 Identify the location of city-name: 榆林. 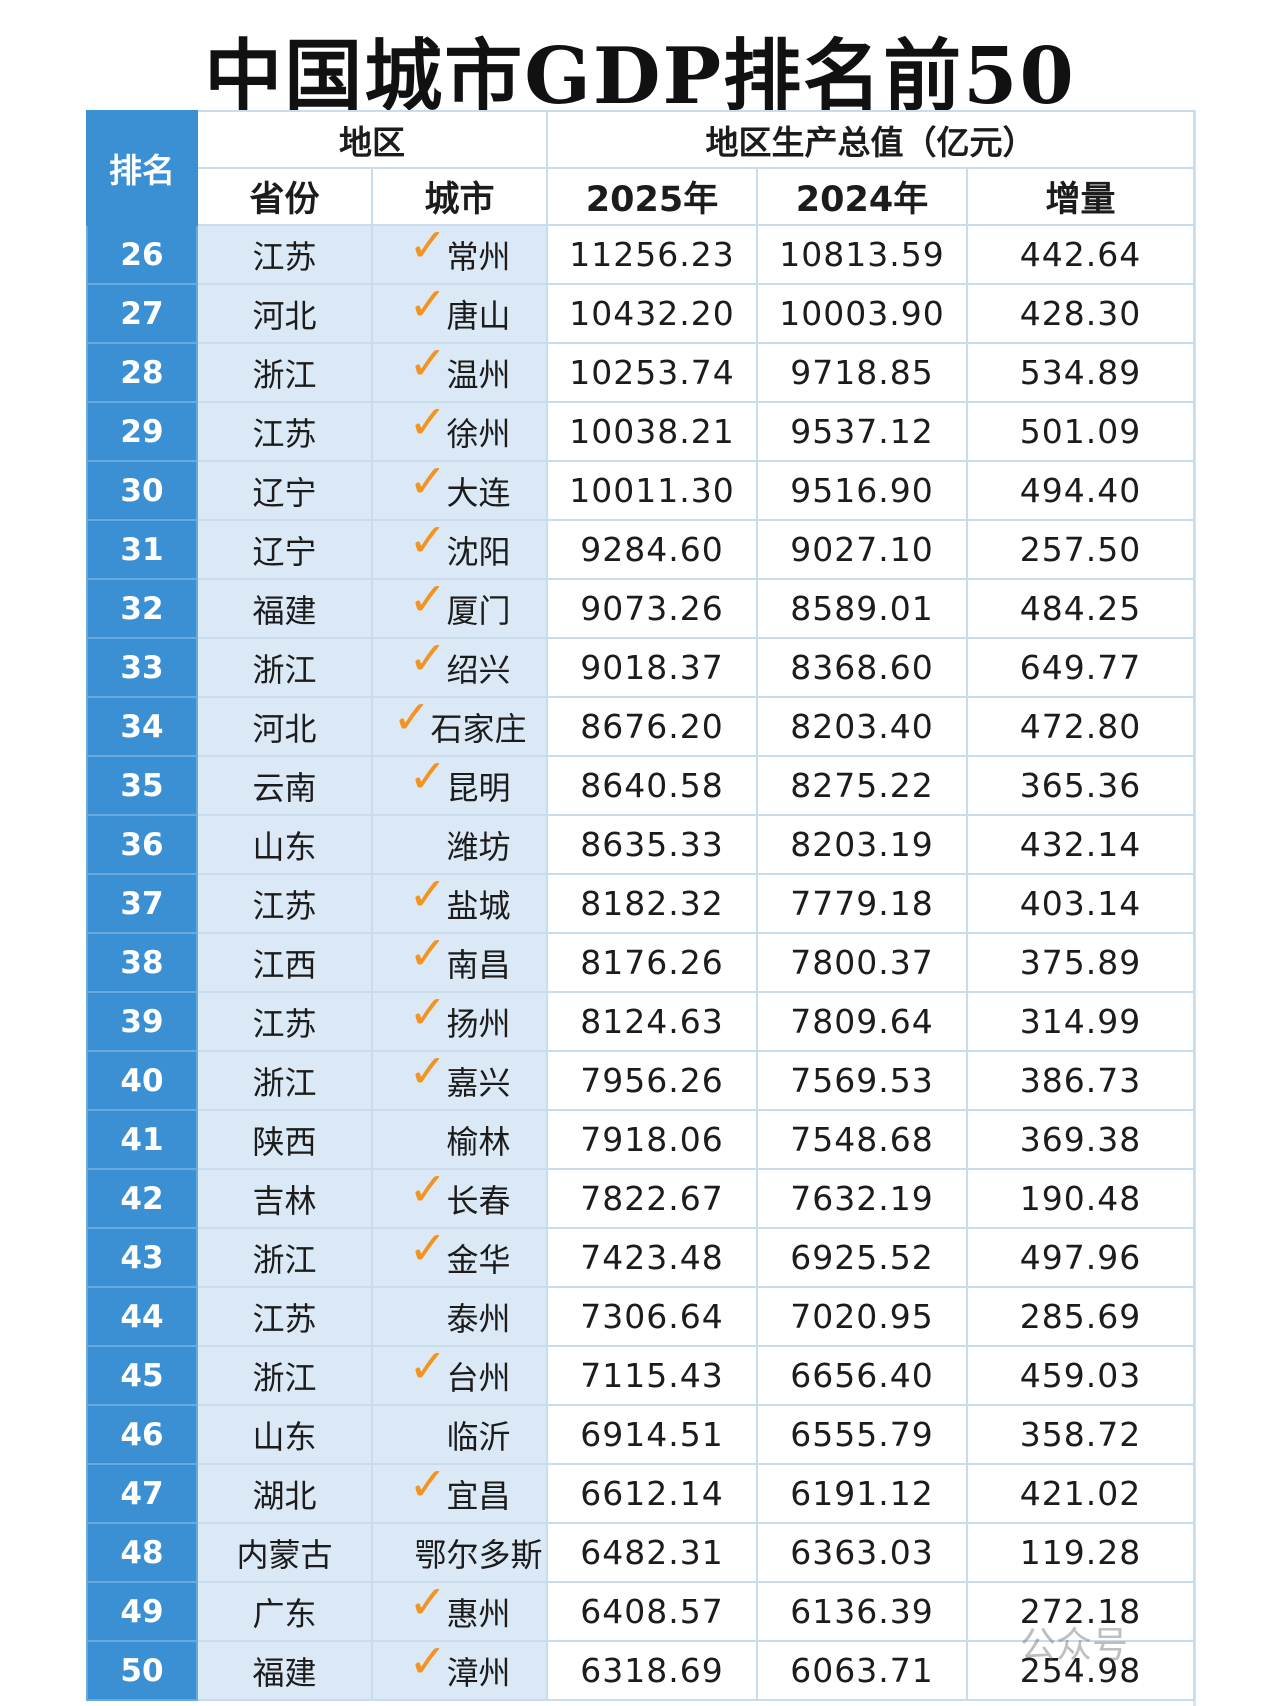
(478, 1141).